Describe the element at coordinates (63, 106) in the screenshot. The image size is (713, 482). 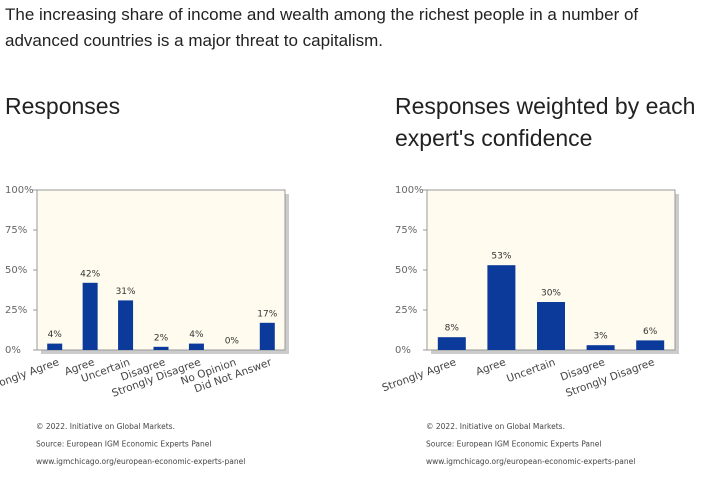
I see `chart-title: Responses` at that location.